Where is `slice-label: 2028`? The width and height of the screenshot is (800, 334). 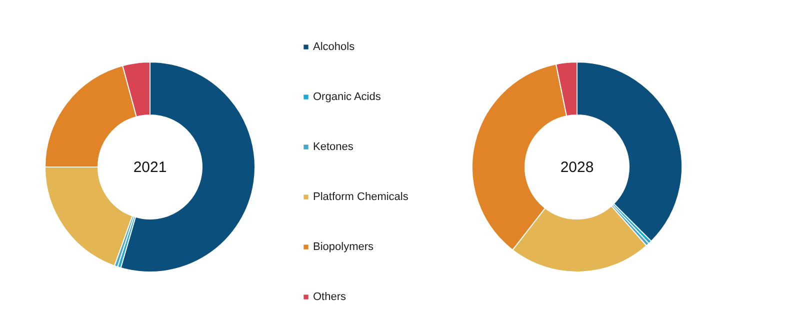
slice-label: 2028 is located at coordinates (577, 167).